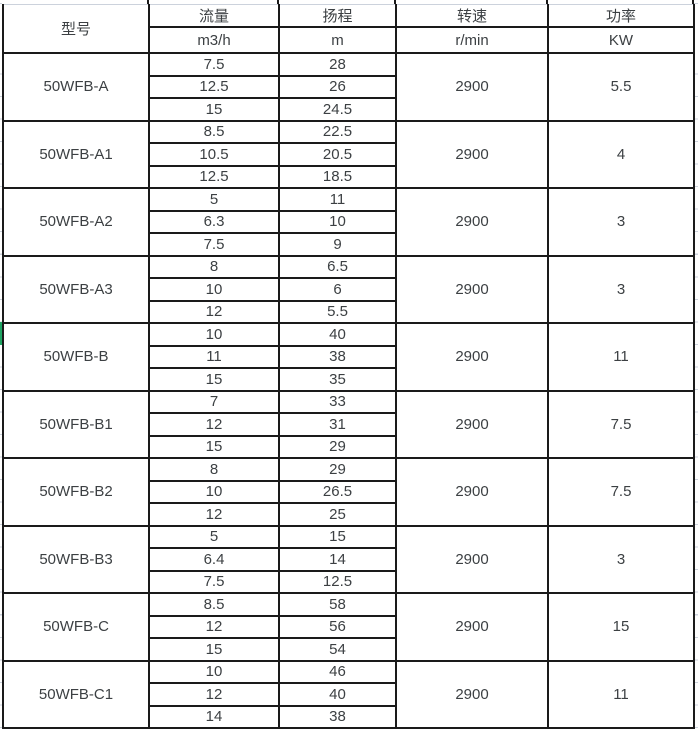 The image size is (698, 731). What do you see at coordinates (214, 536) in the screenshot?
I see `flow-value-cell: 5` at bounding box center [214, 536].